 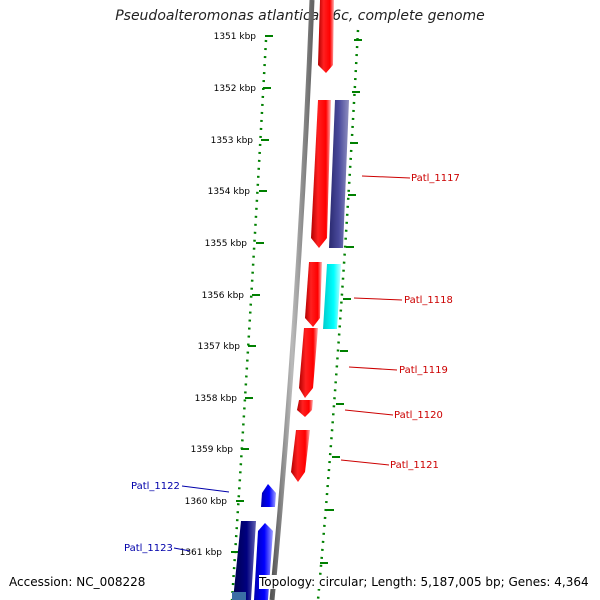 I want to click on scale-tick-label: 1353 kbp, so click(x=232, y=141).